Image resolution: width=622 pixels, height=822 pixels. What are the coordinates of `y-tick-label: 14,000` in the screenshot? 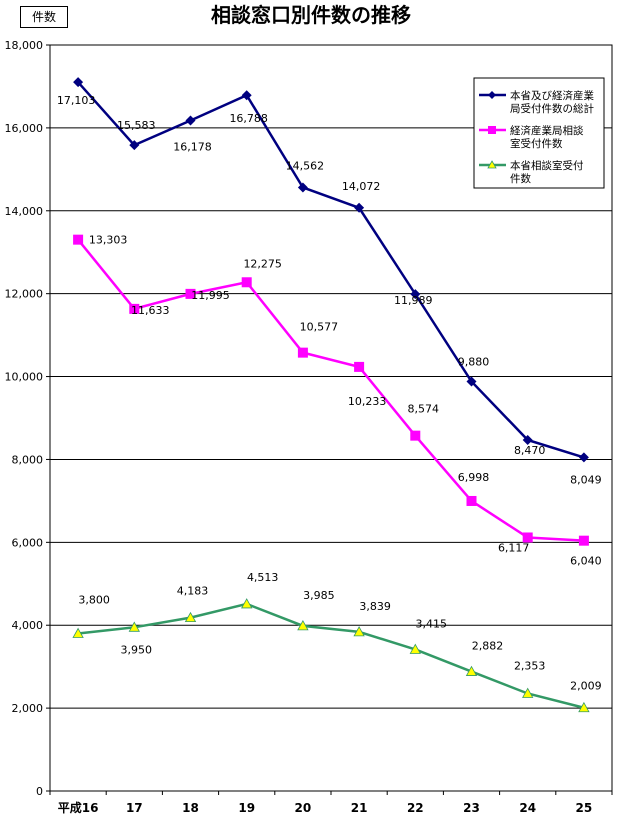 It's located at (24, 211).